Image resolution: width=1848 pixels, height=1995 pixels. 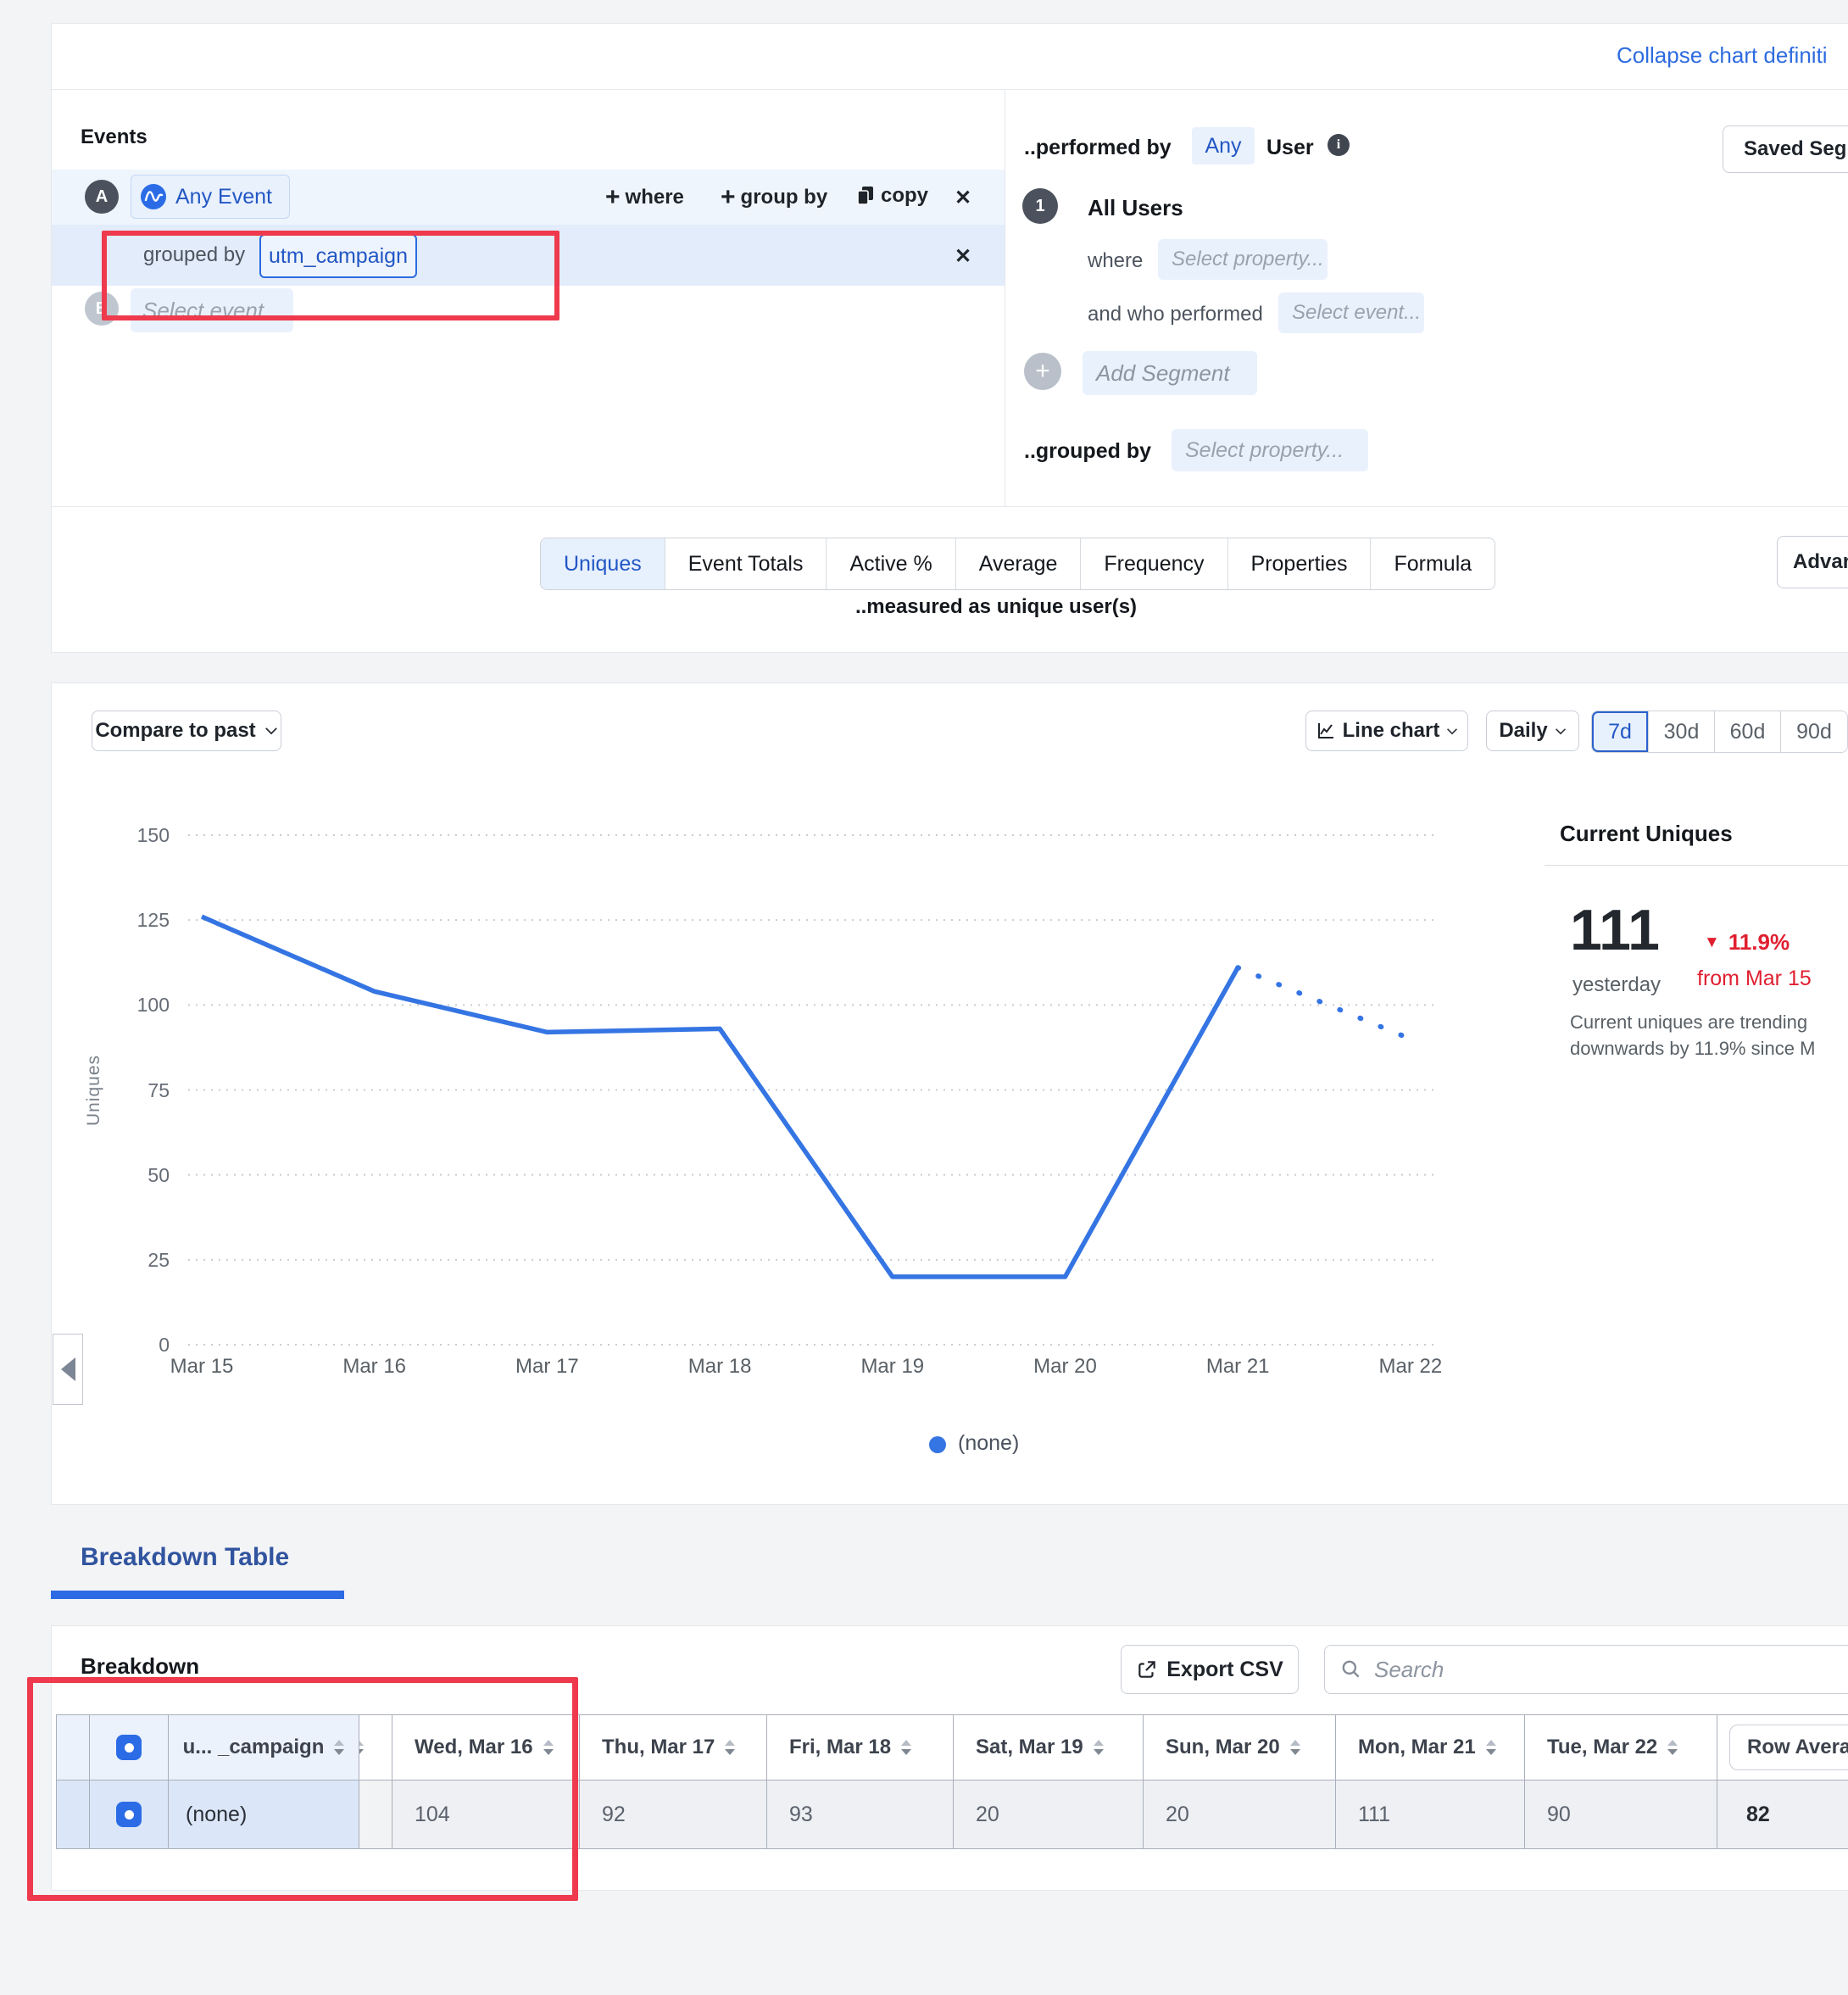 I want to click on event-selector-any-event: Any Event, so click(x=210, y=197).